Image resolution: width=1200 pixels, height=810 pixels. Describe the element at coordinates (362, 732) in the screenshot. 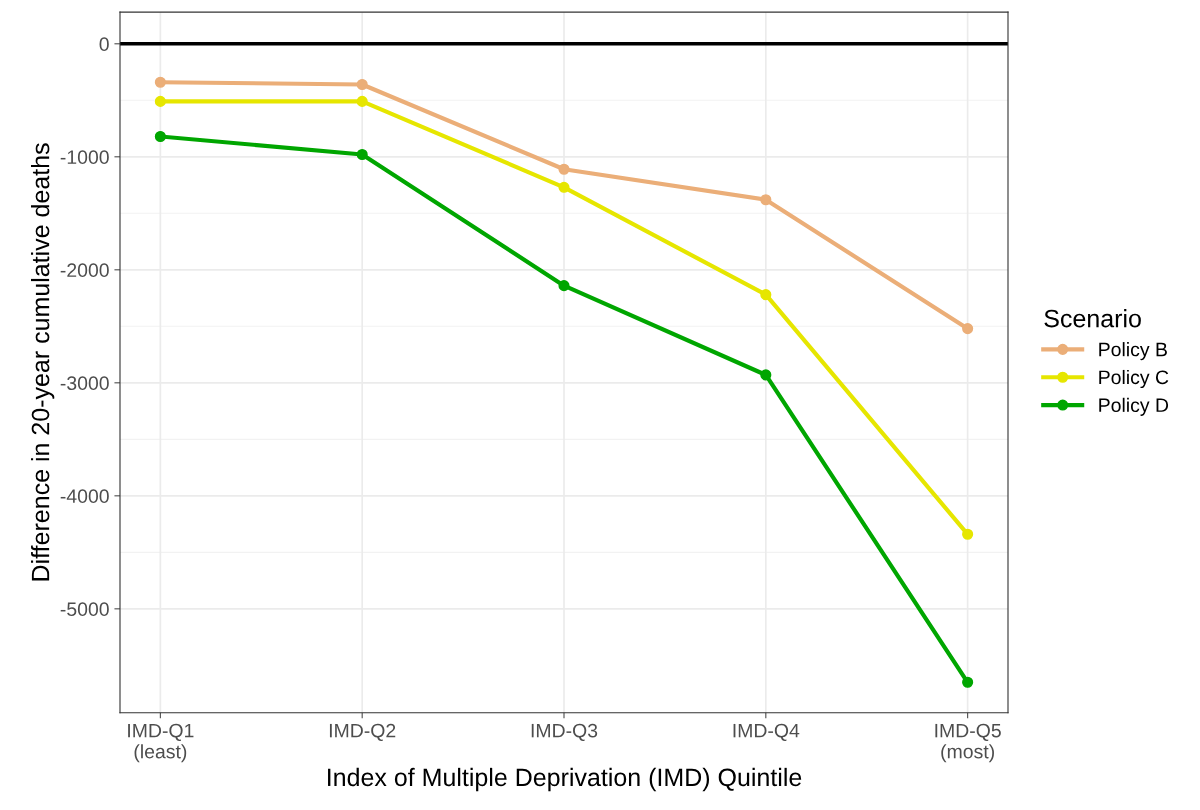

I see `x-tick-label: IMD-Q2` at that location.